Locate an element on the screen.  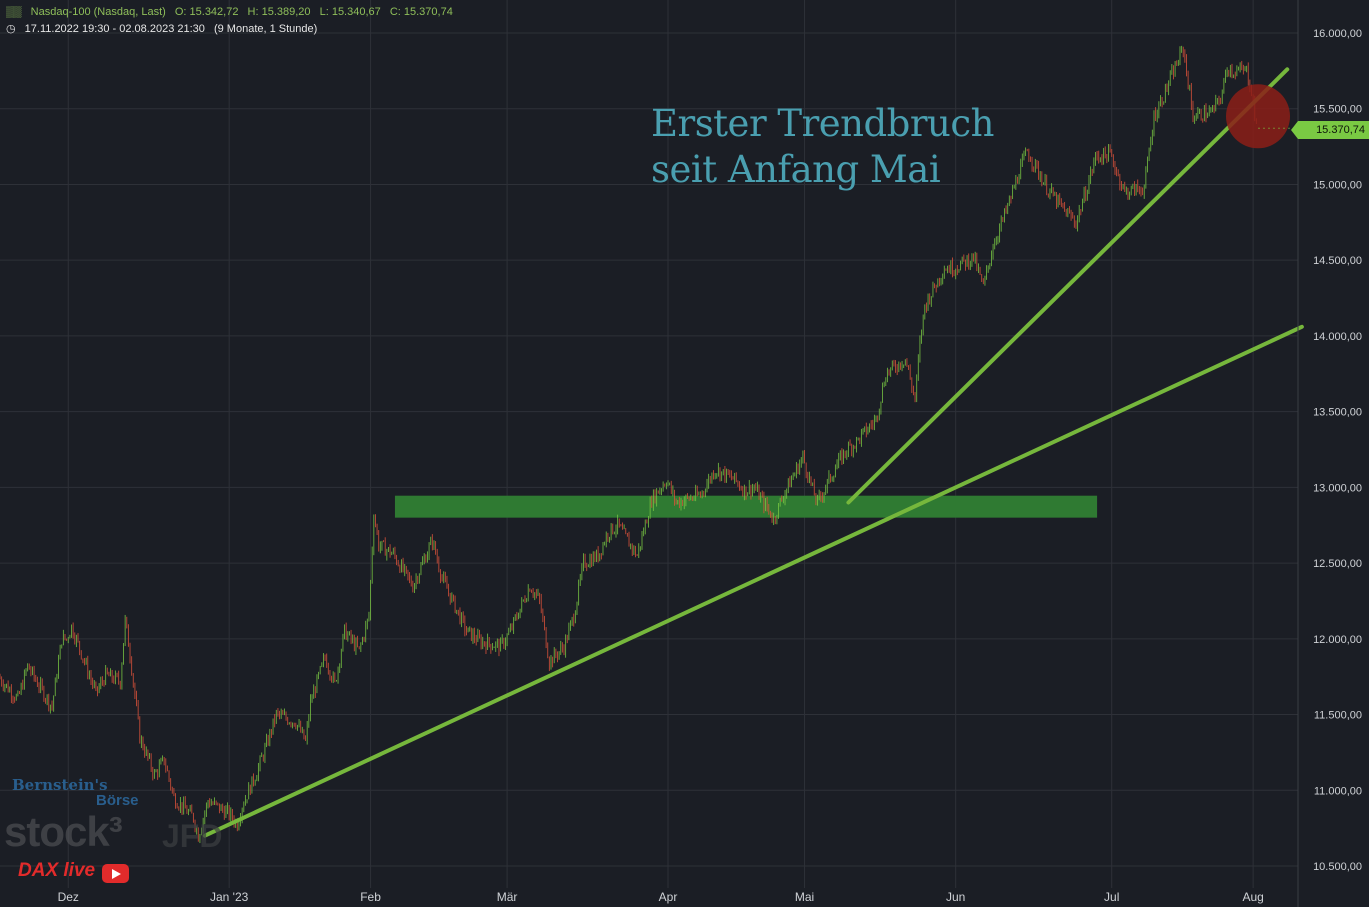
stock3-logo: stock³ is located at coordinates (63, 831).